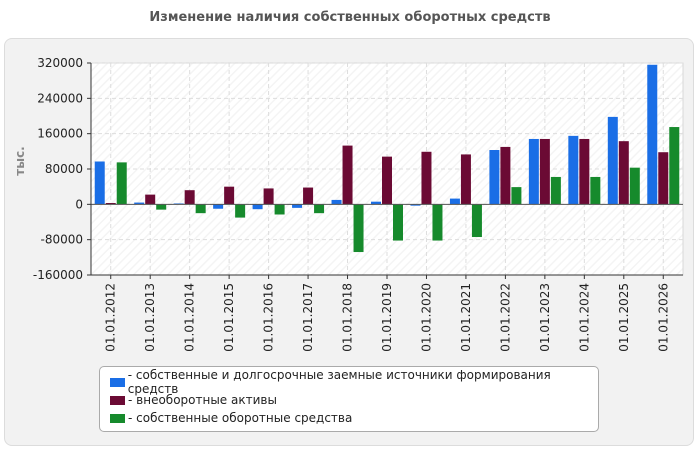 This screenshot has height=450, width=700. What do you see at coordinates (269, 317) in the screenshot?
I see `x-tick-label: 01.01.2016` at bounding box center [269, 317].